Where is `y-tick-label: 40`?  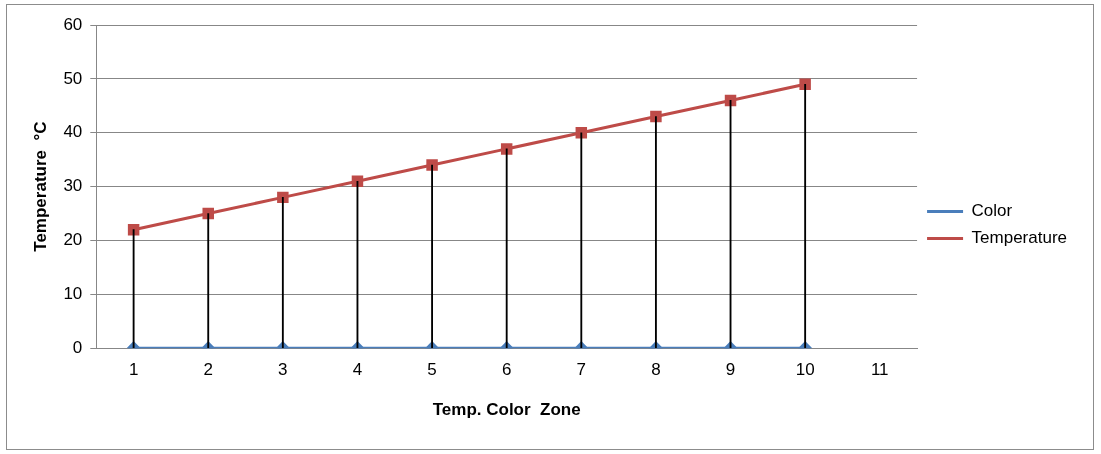 y-tick-label: 40 is located at coordinates (73, 132).